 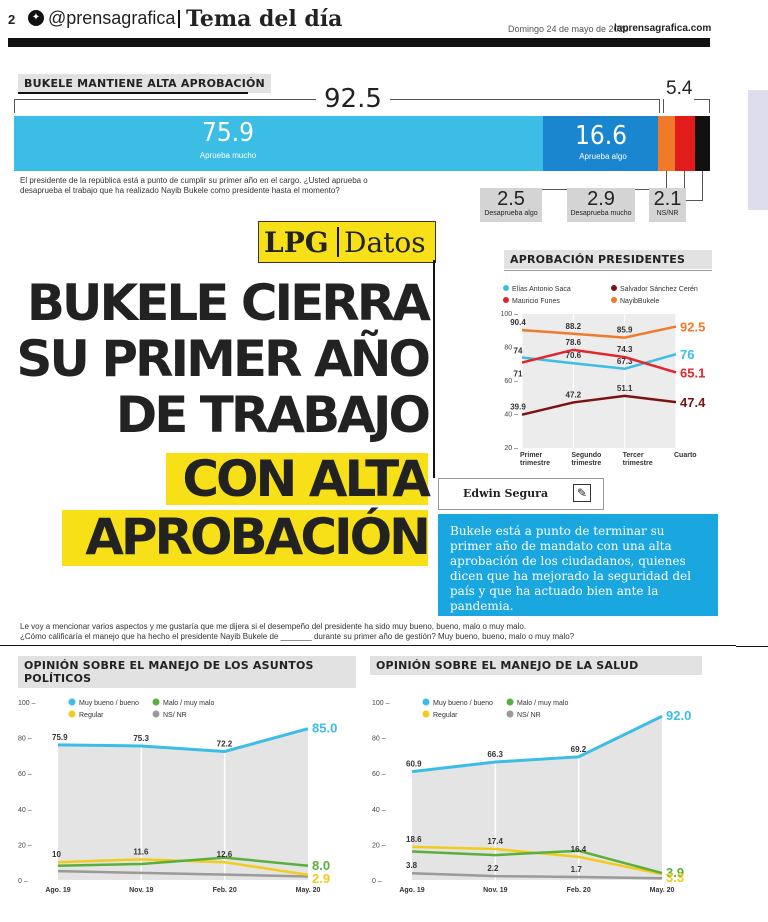 I want to click on twitter-handle: @prensagrafica, so click(x=112, y=18).